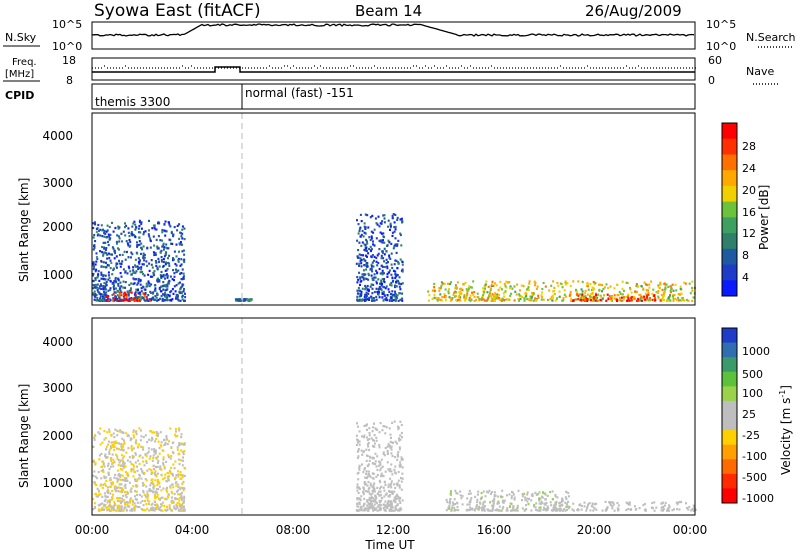  What do you see at coordinates (19, 95) in the screenshot?
I see `cpid-label: CPID` at bounding box center [19, 95].